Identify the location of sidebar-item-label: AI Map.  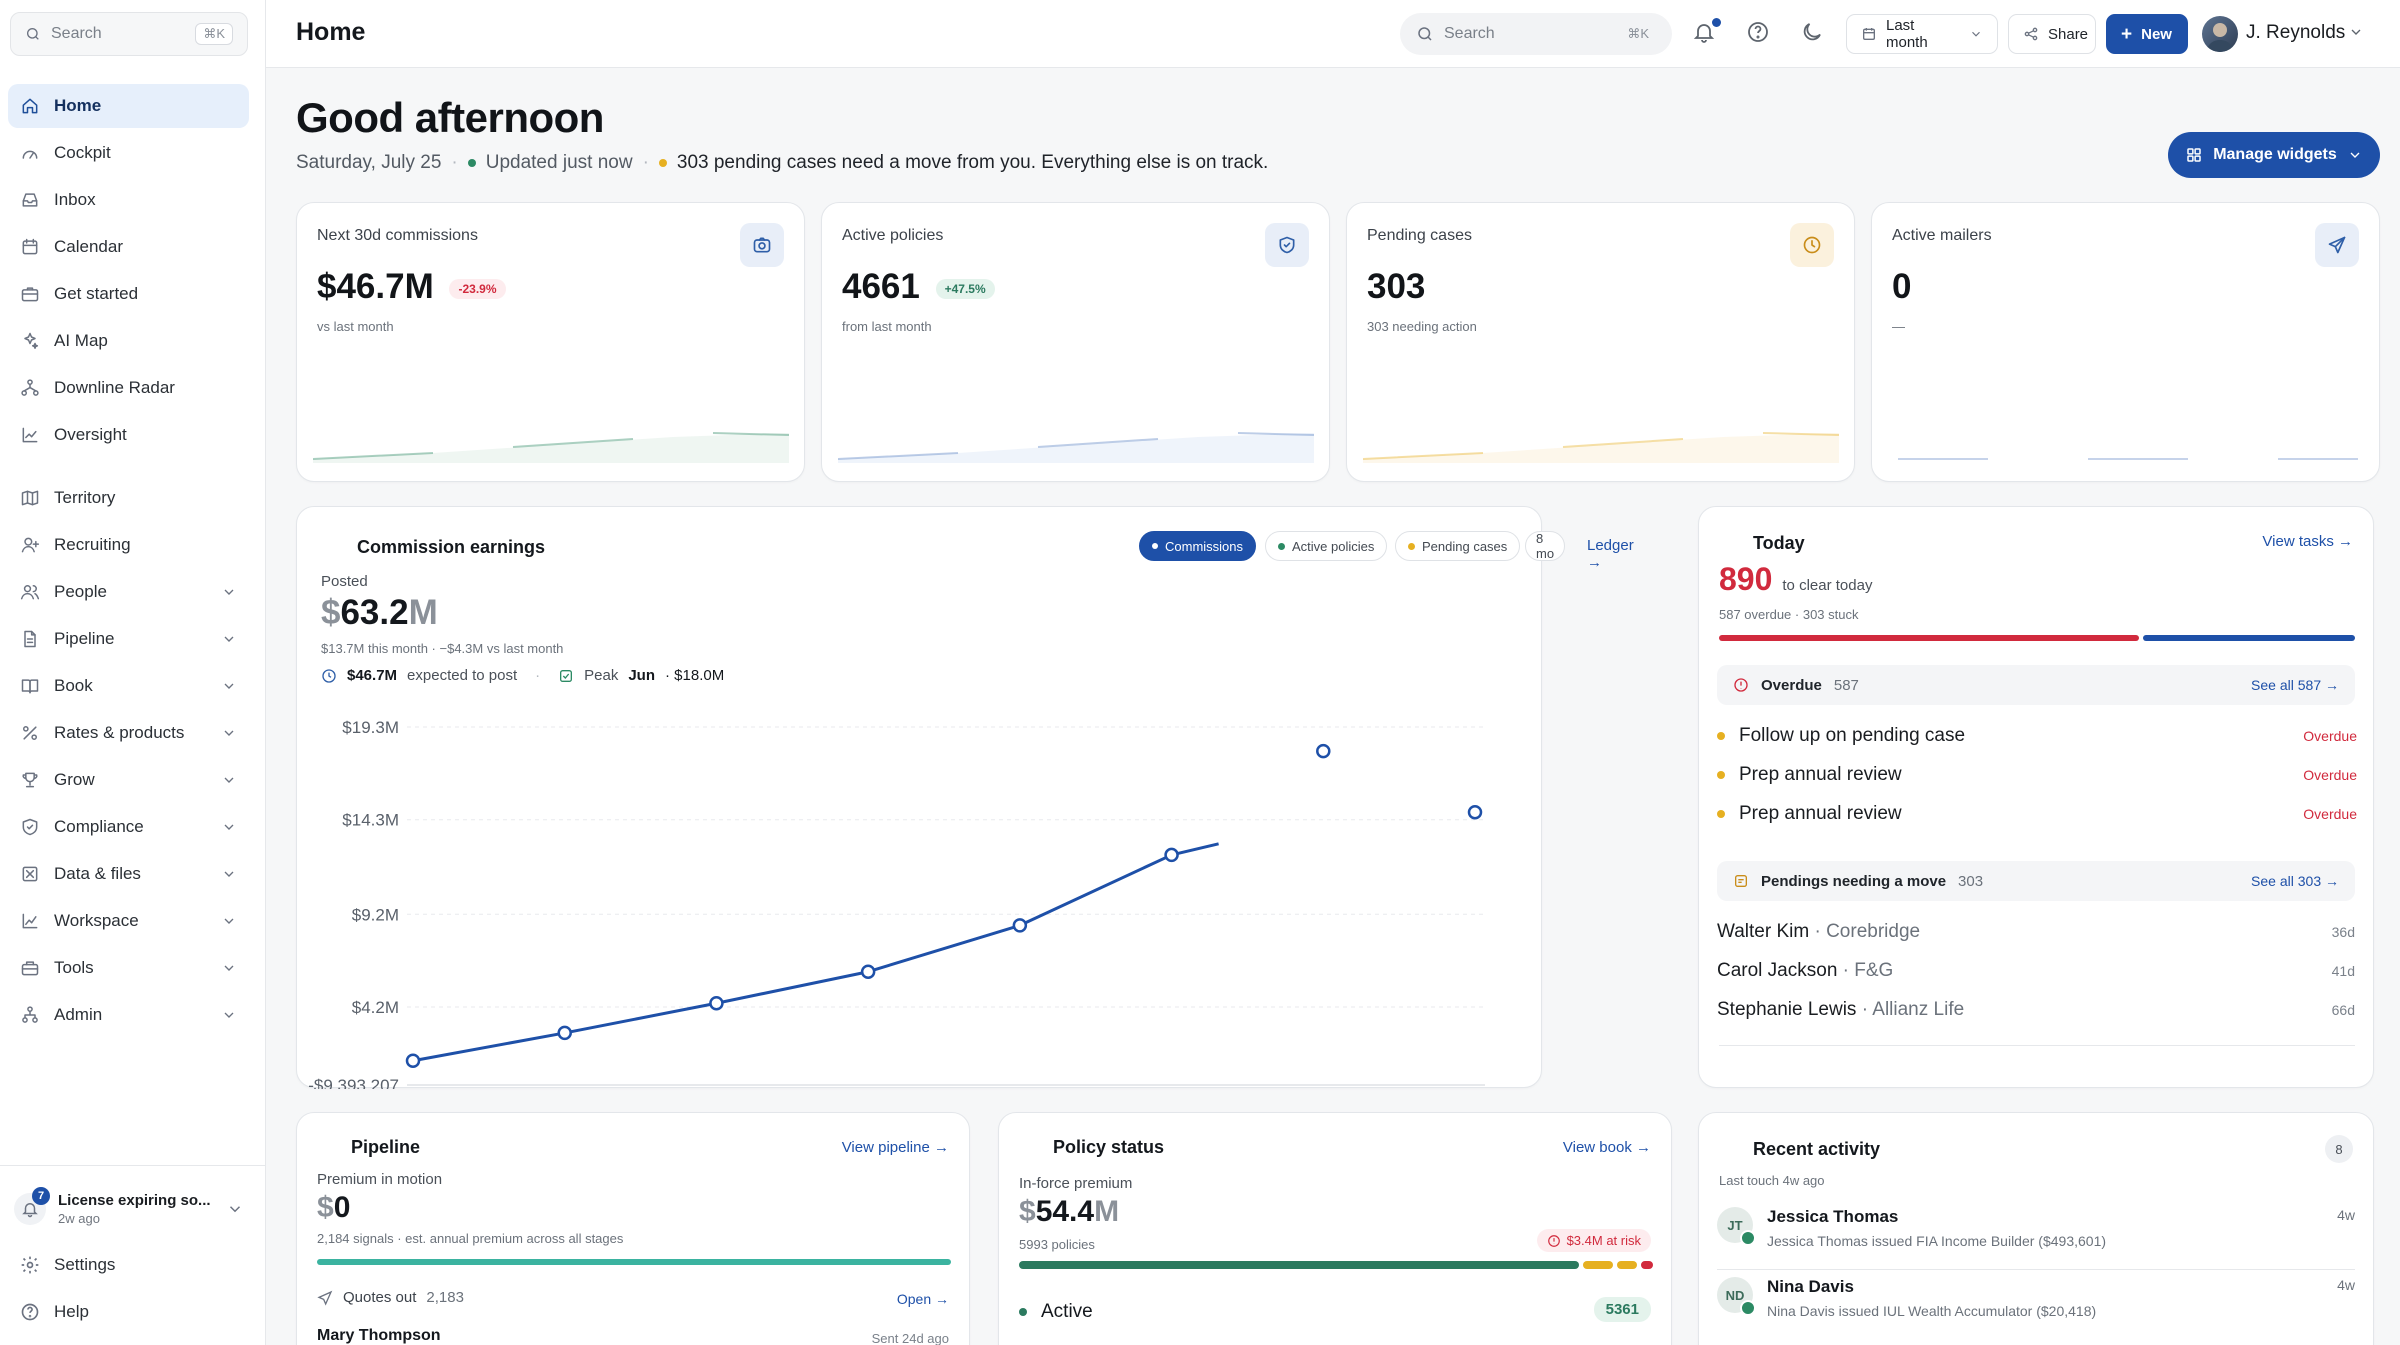
(81, 340).